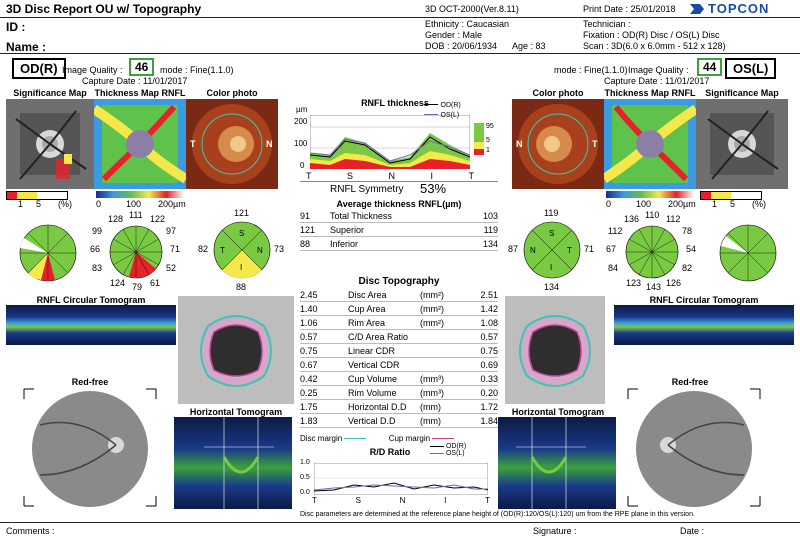  What do you see at coordinates (399, 392) in the screenshot?
I see `topo-row: 0.25 Rim Volume (mm³) 0.20` at bounding box center [399, 392].